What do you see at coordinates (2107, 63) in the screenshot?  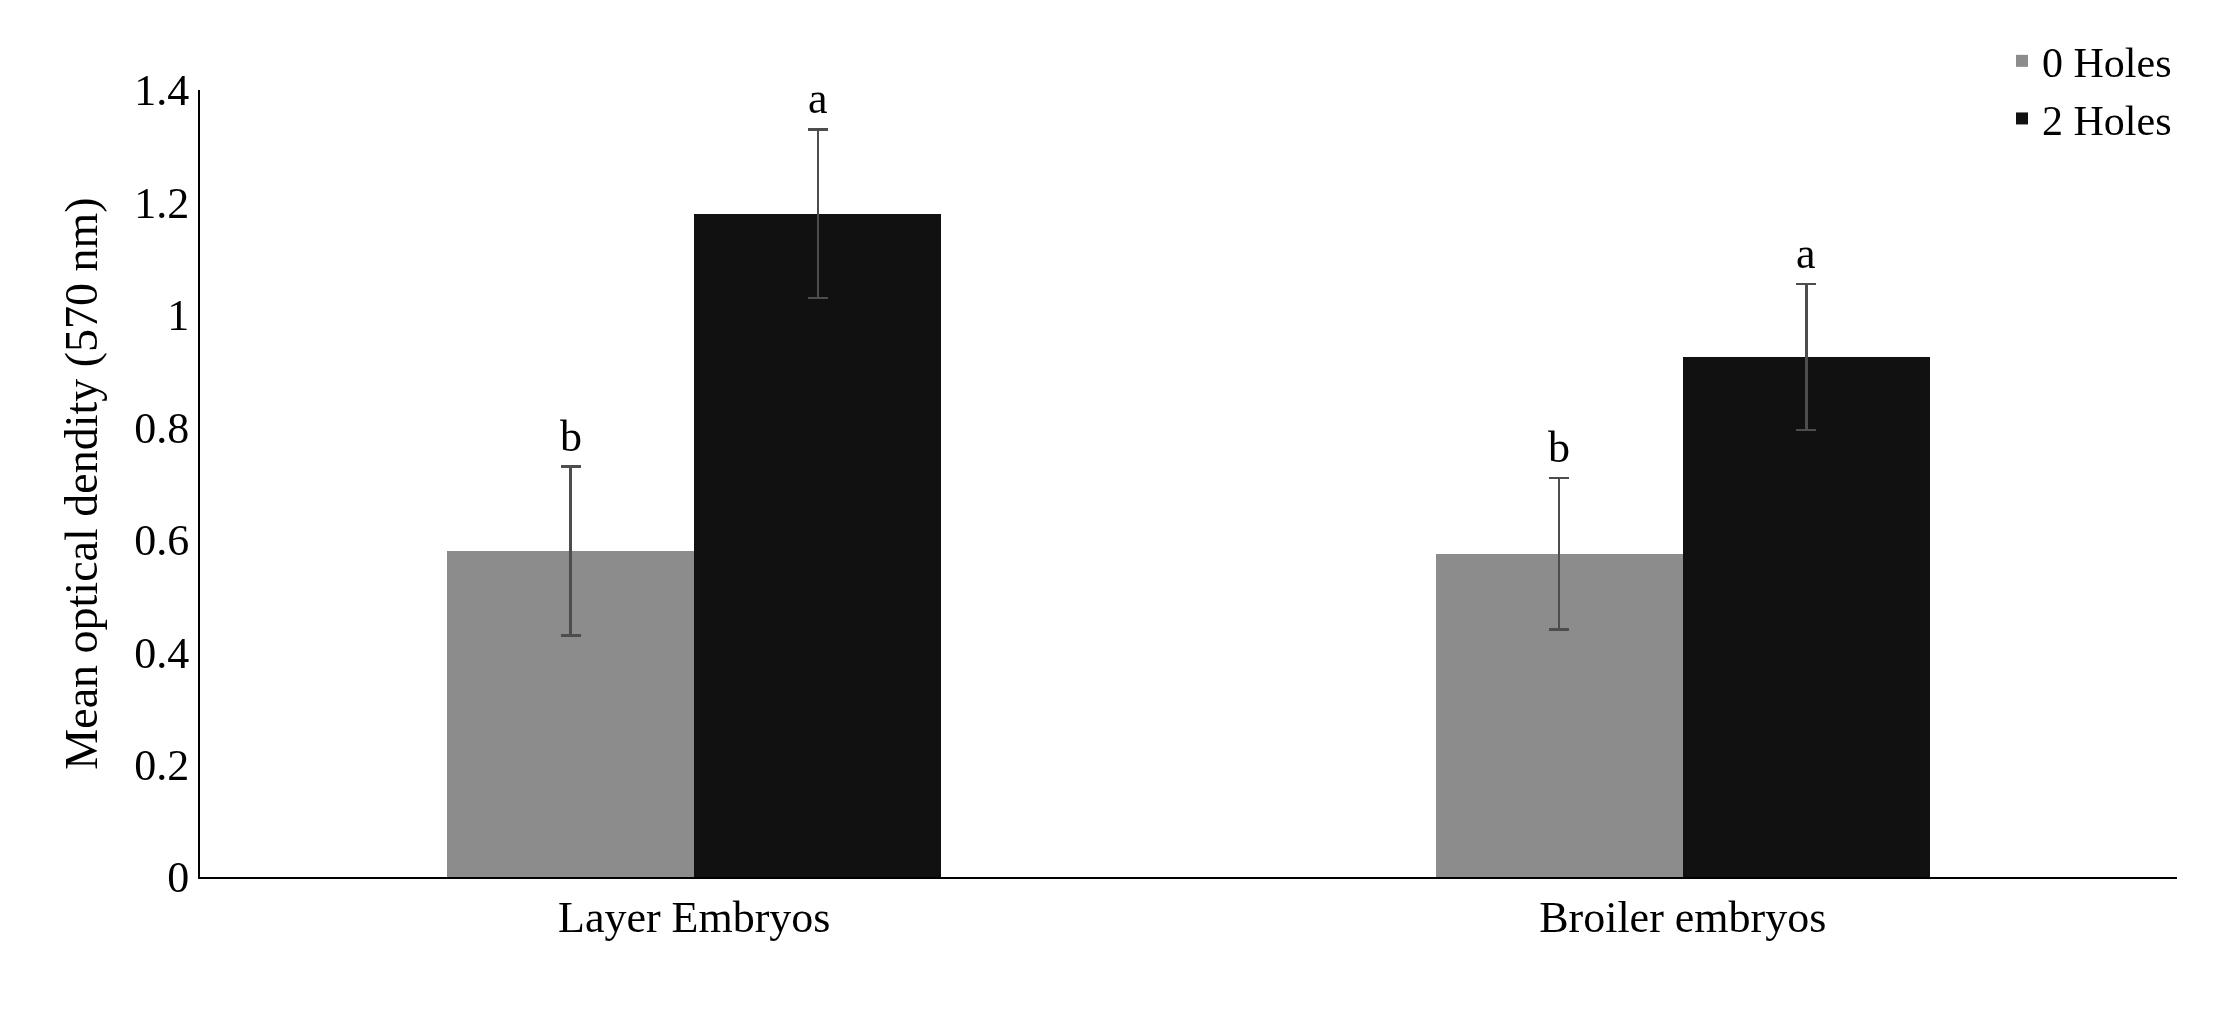 I see `legend-label: 0 Holes` at bounding box center [2107, 63].